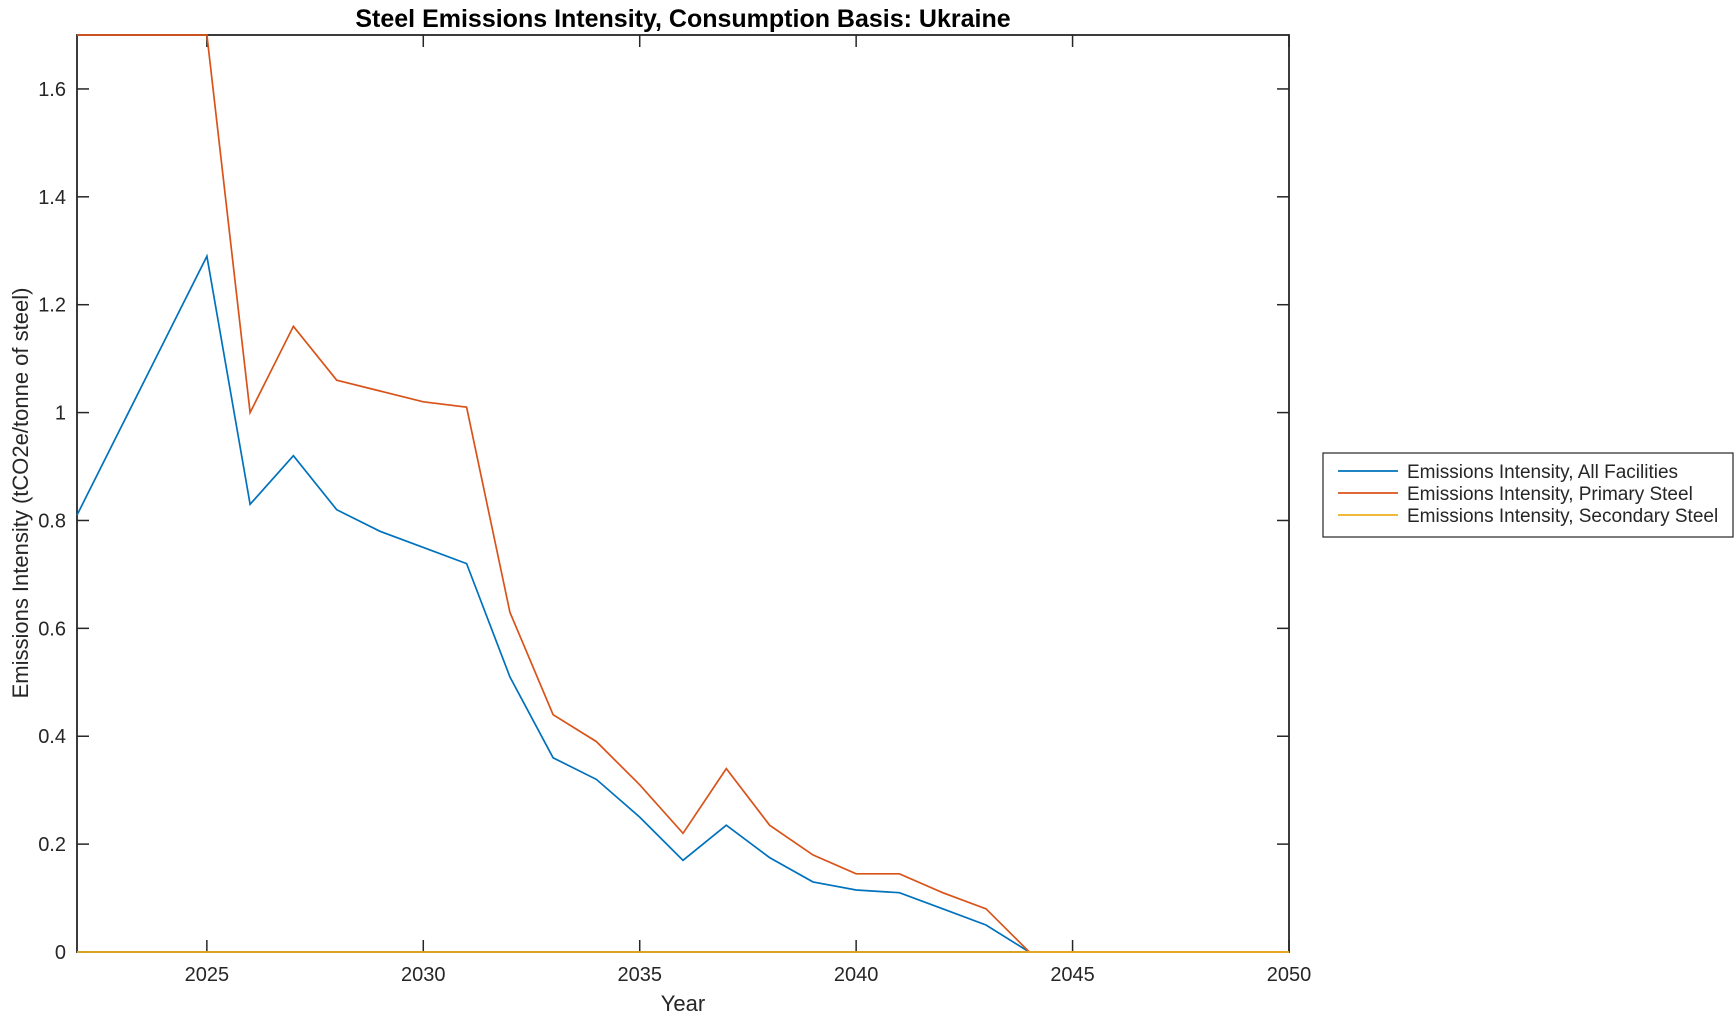 Image resolution: width=1736 pixels, height=1021 pixels. What do you see at coordinates (1542, 472) in the screenshot?
I see `legend-label-all-facilities: Emissions Intensity, All Facilities` at bounding box center [1542, 472].